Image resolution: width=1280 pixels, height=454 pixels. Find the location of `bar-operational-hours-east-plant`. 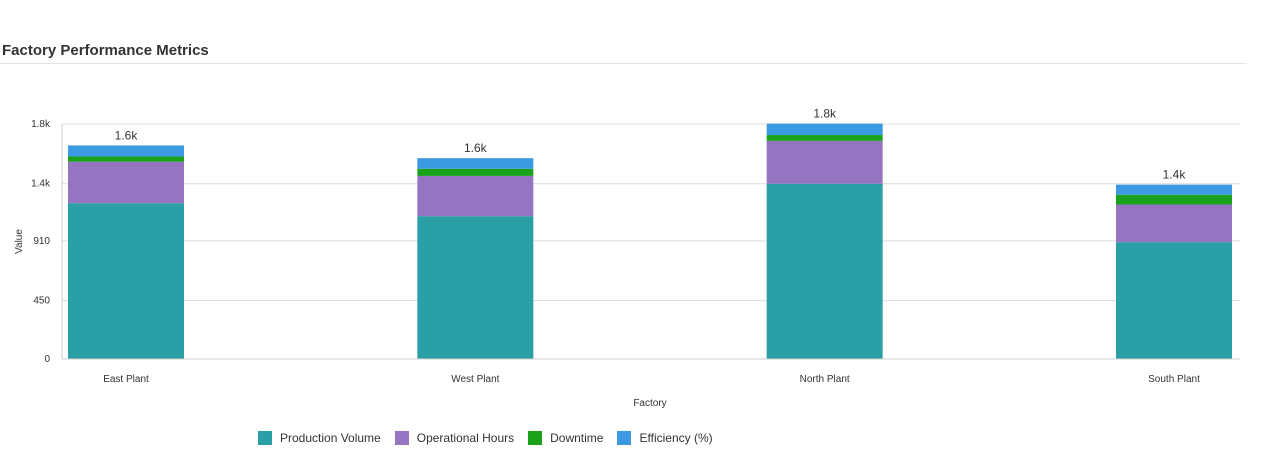

bar-operational-hours-east-plant is located at coordinates (126, 182).